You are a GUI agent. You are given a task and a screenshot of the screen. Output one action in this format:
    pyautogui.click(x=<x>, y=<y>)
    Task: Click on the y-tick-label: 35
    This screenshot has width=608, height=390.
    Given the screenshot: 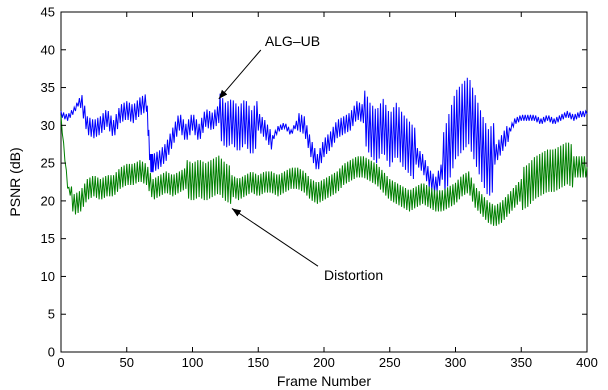 What is the action you would take?
    pyautogui.click(x=48, y=87)
    